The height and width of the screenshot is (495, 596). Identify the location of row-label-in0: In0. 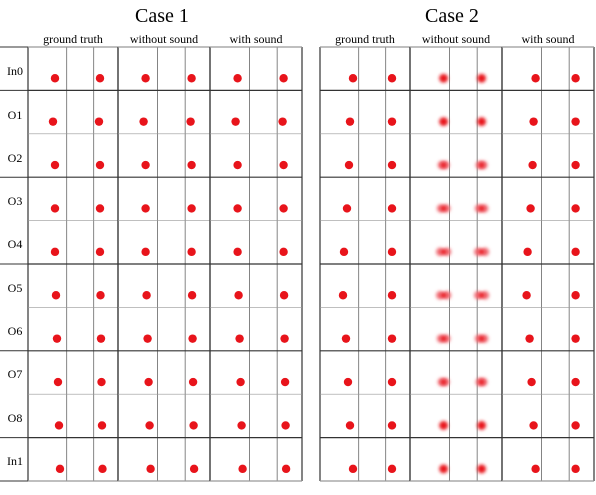
(15, 71).